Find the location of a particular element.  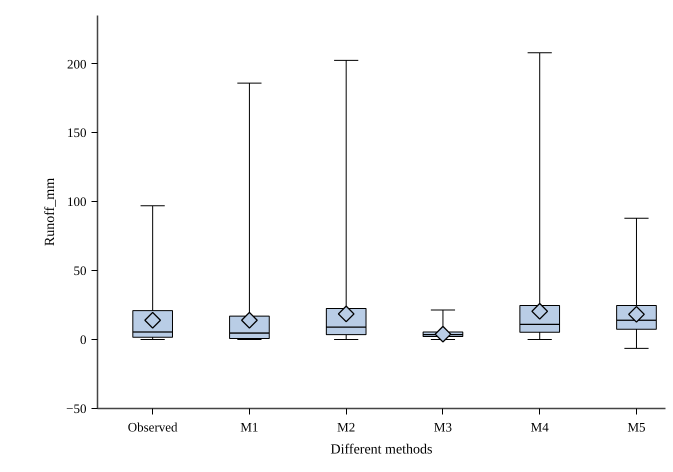

y-tick-label: −50 is located at coordinates (76, 408).